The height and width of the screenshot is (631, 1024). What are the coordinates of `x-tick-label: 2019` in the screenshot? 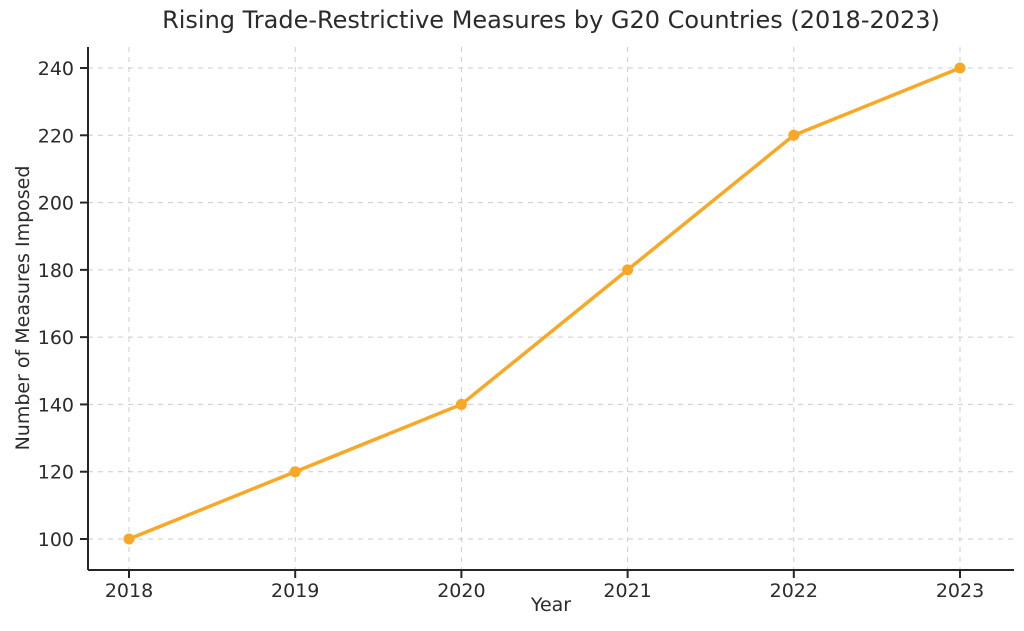 It's located at (295, 591).